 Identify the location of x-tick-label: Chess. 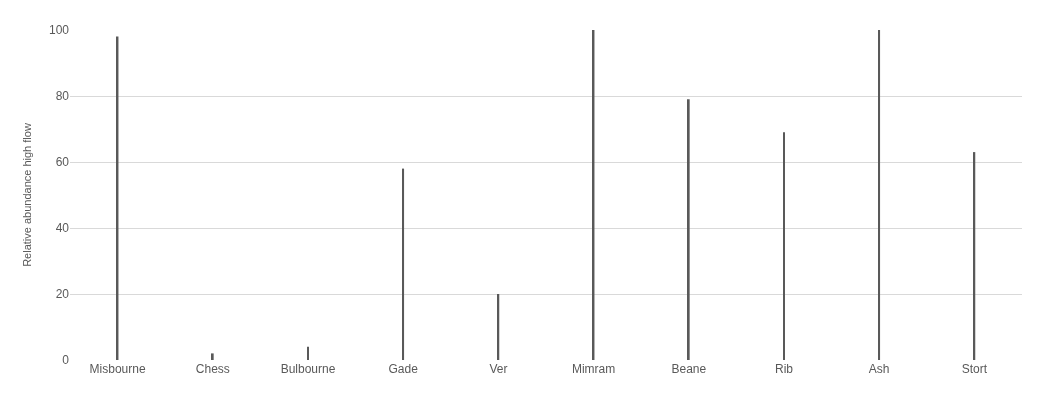
(212, 369).